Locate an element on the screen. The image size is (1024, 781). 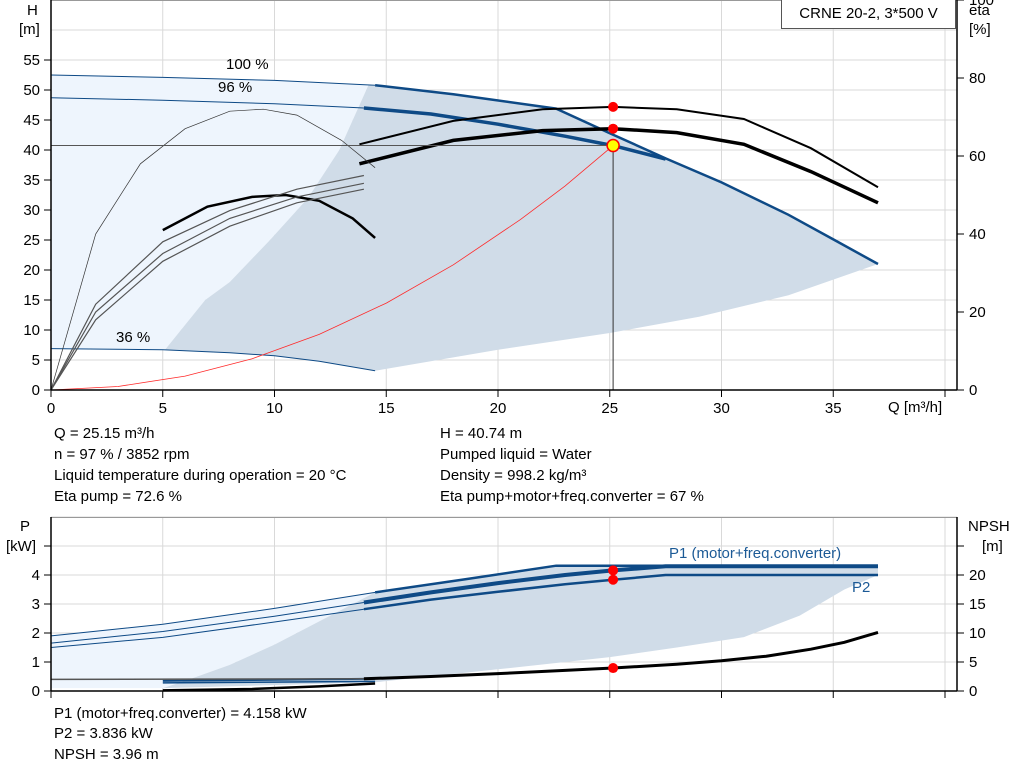
info-flow: Q = 25.15 m³/h is located at coordinates (104, 433).